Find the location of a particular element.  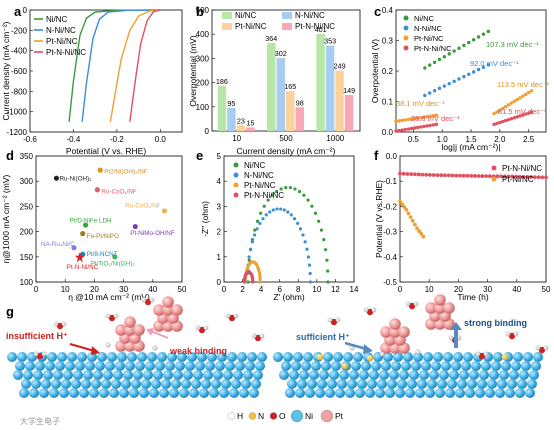

pt-clusters is located at coordinates (312, 332).